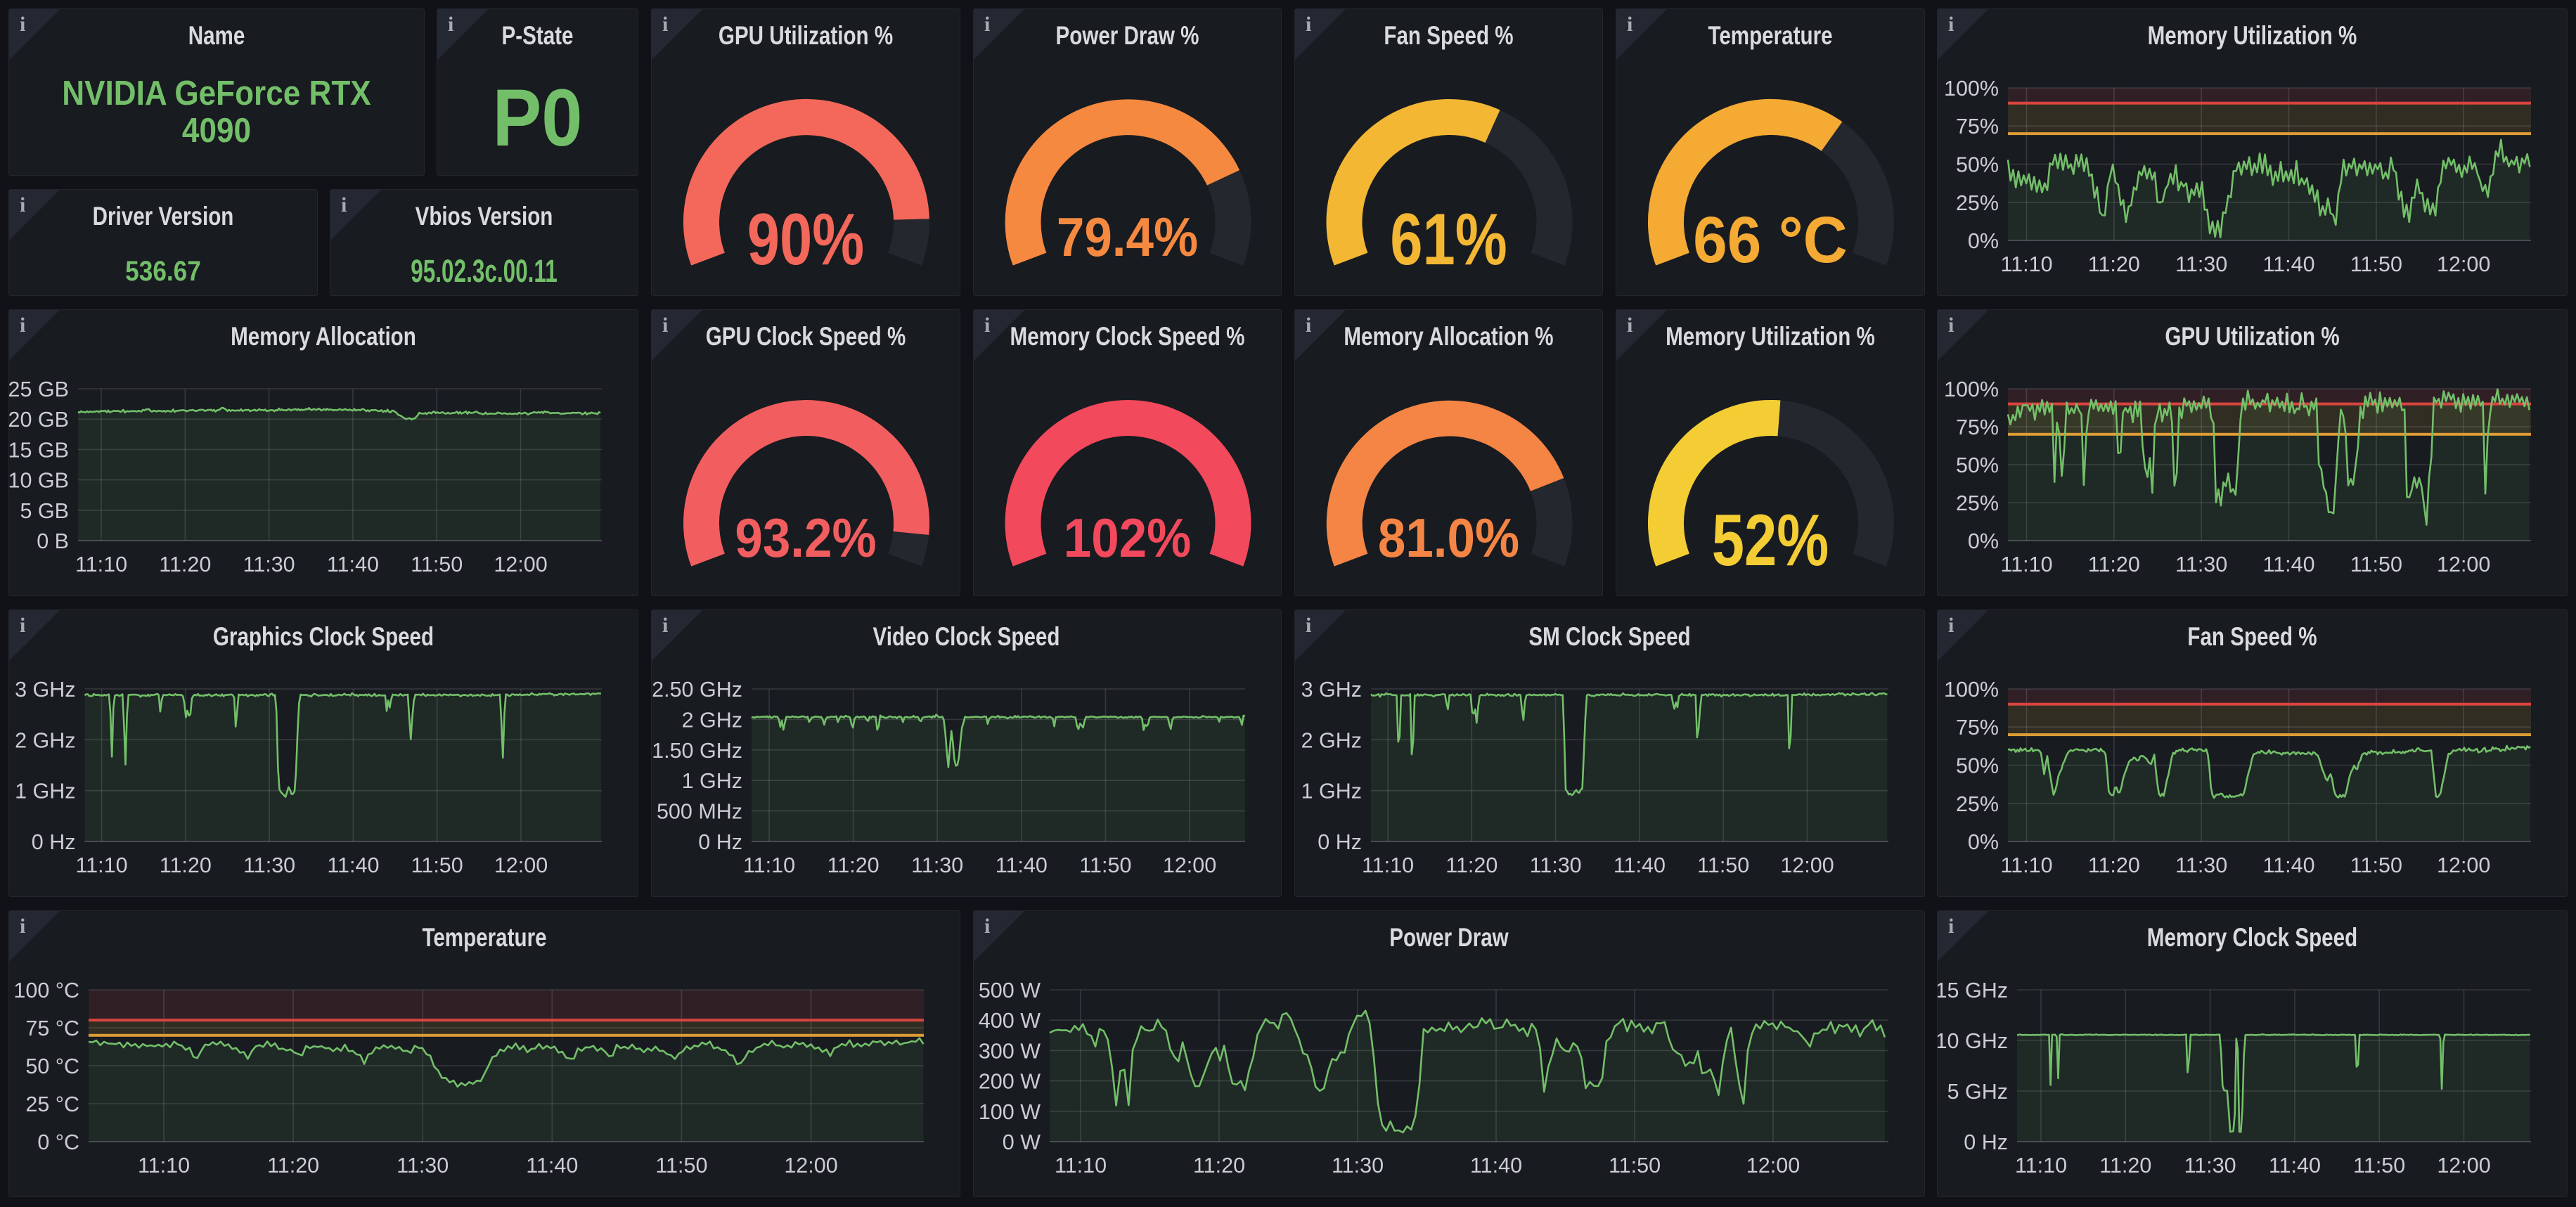 The width and height of the screenshot is (2576, 1207). What do you see at coordinates (46, 990) in the screenshot?
I see `svg-text: 100 °C` at bounding box center [46, 990].